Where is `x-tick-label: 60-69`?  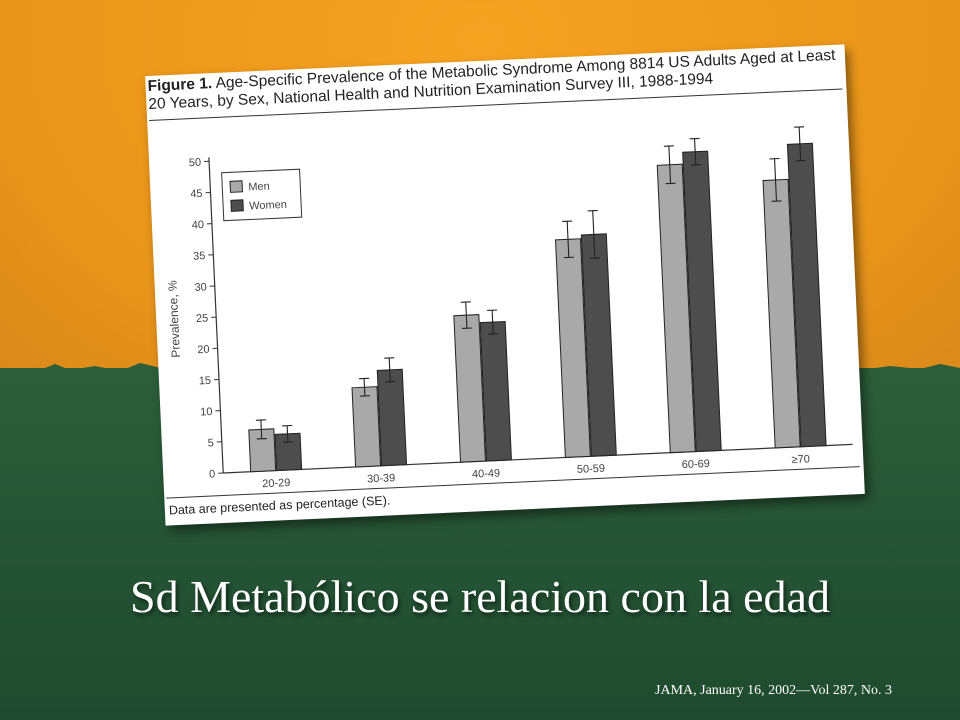
x-tick-label: 60-69 is located at coordinates (696, 464).